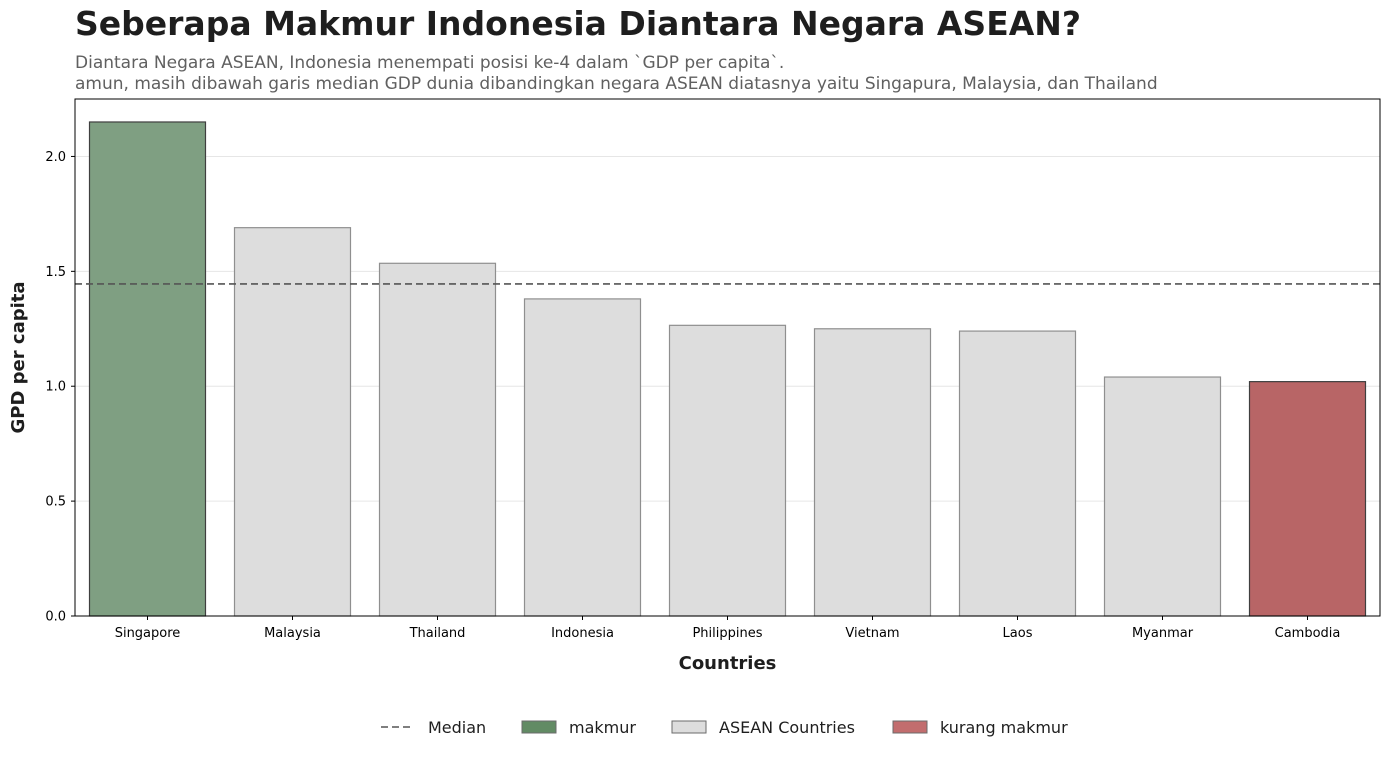 Image resolution: width=1389 pixels, height=763 pixels. Describe the element at coordinates (727, 633) in the screenshot. I see `x-tick-label-philippines: Philippines` at that location.